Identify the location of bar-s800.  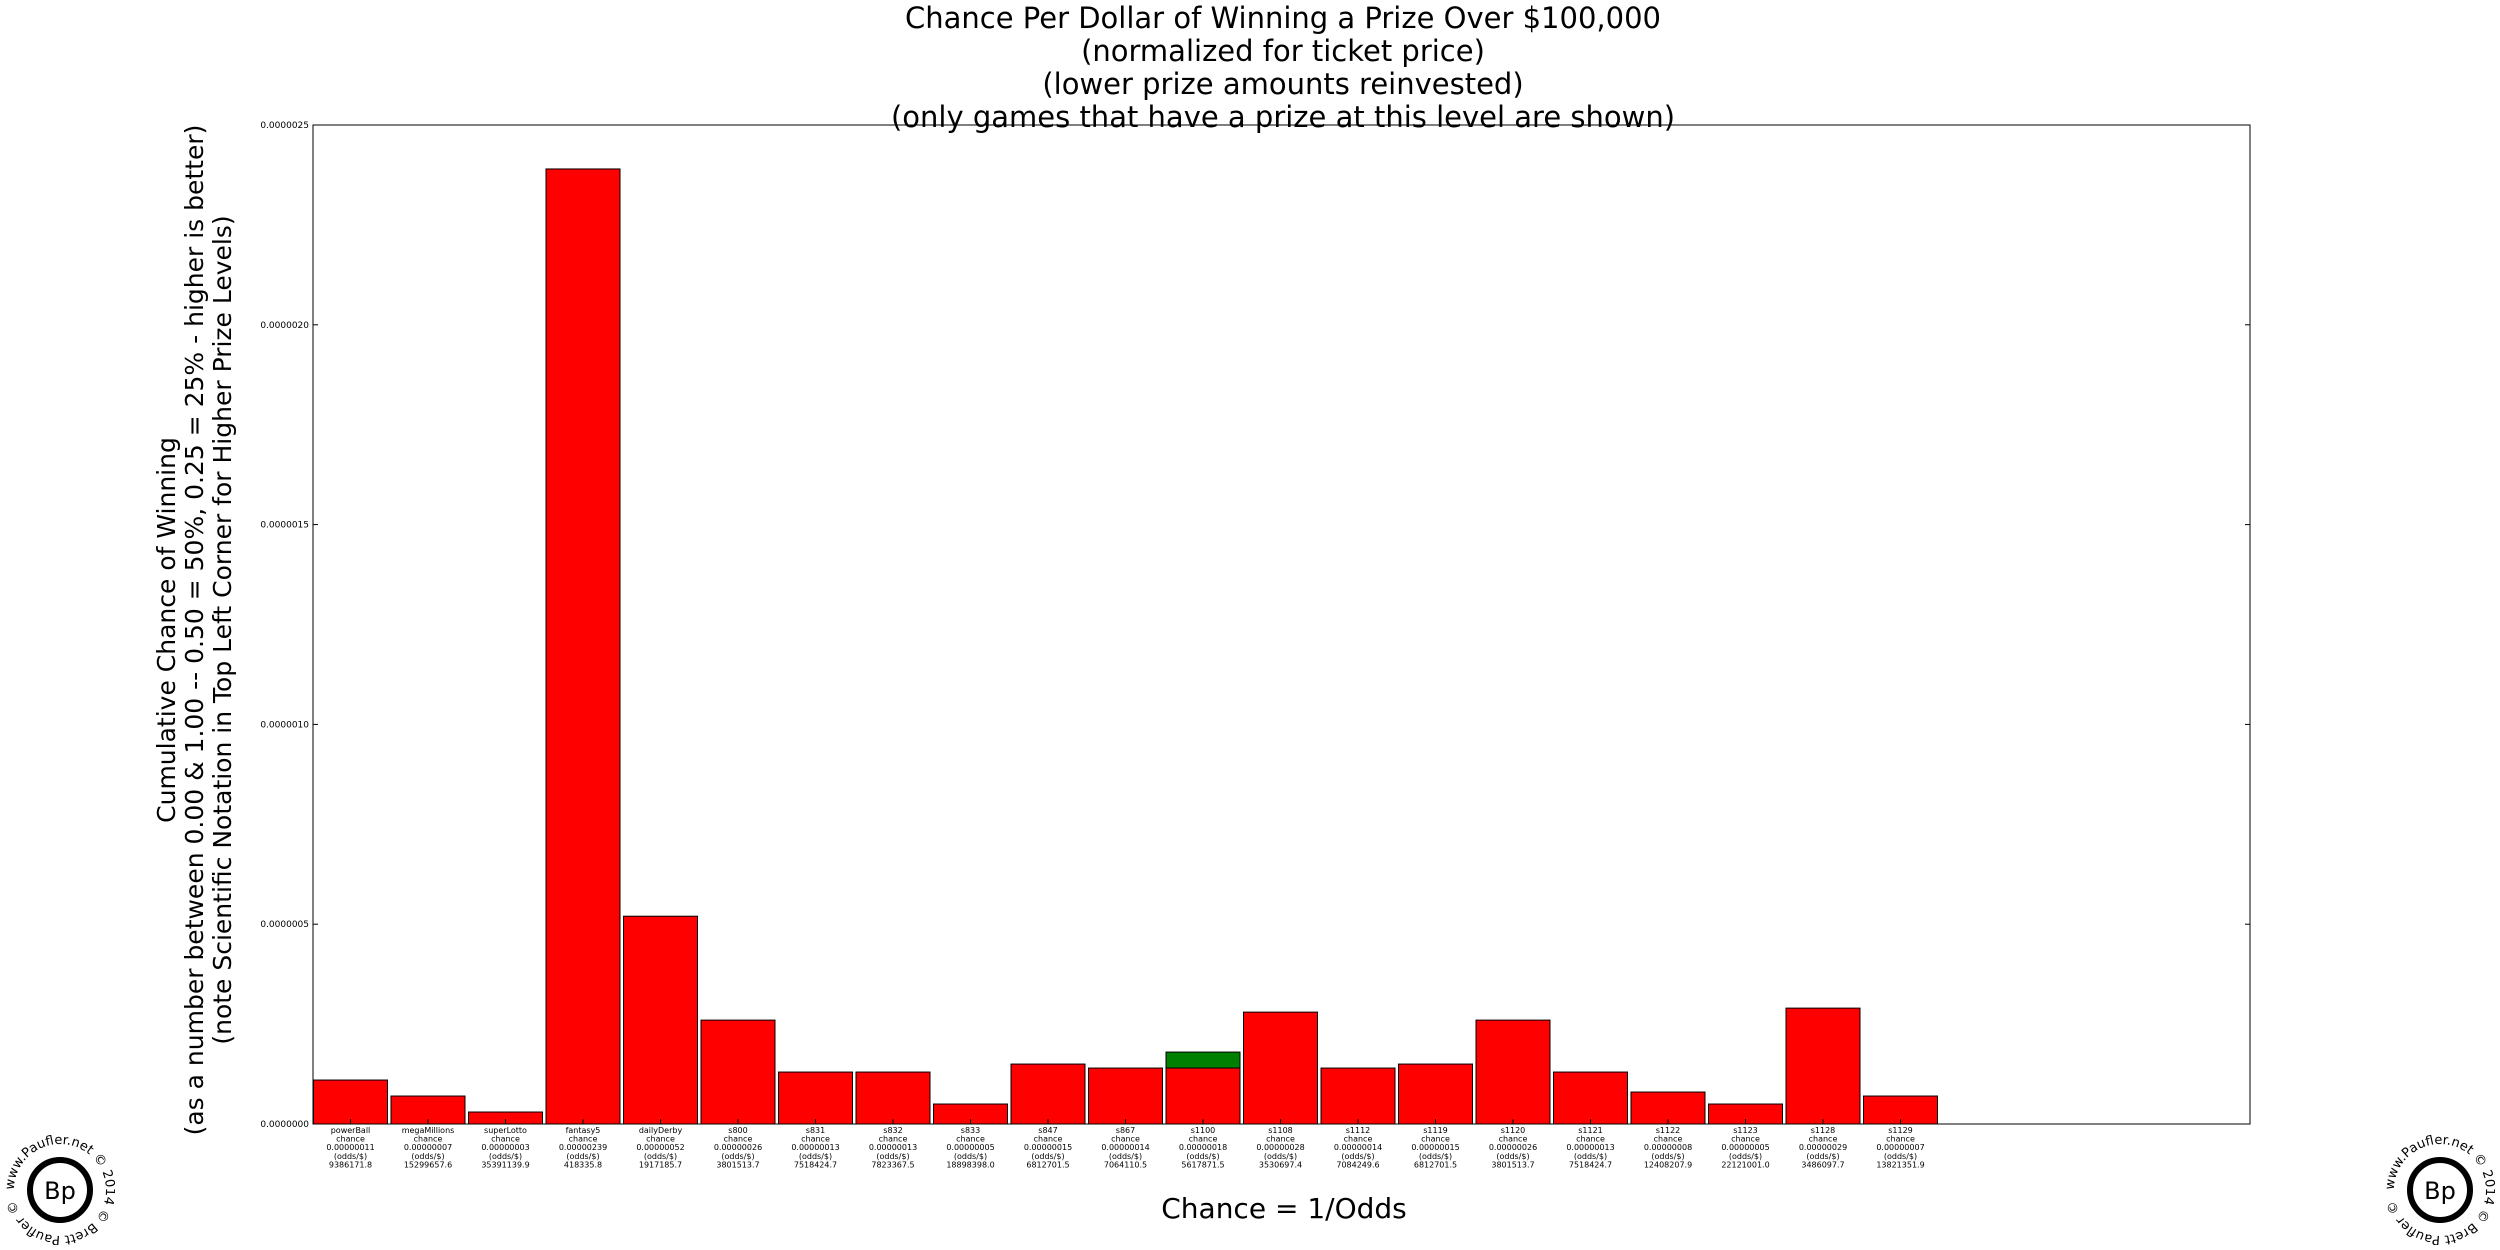
(738, 1072).